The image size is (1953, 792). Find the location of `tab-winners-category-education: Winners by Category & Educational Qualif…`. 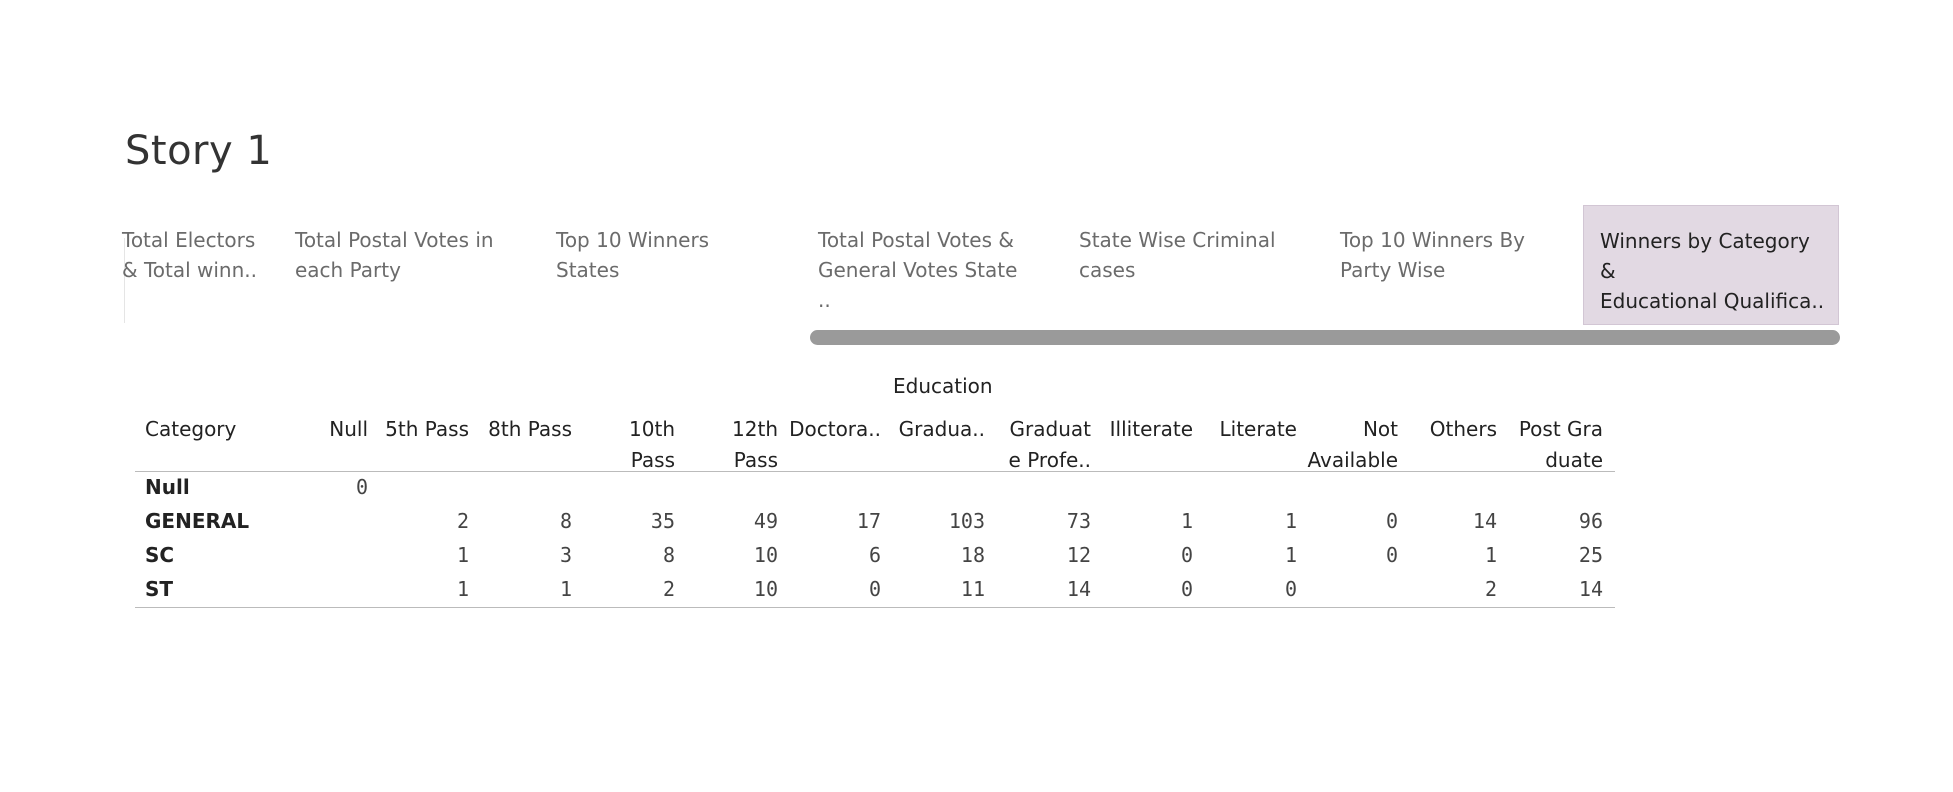

tab-winners-category-education: Winners by Category & Educational Qualif… is located at coordinates (1711, 265).